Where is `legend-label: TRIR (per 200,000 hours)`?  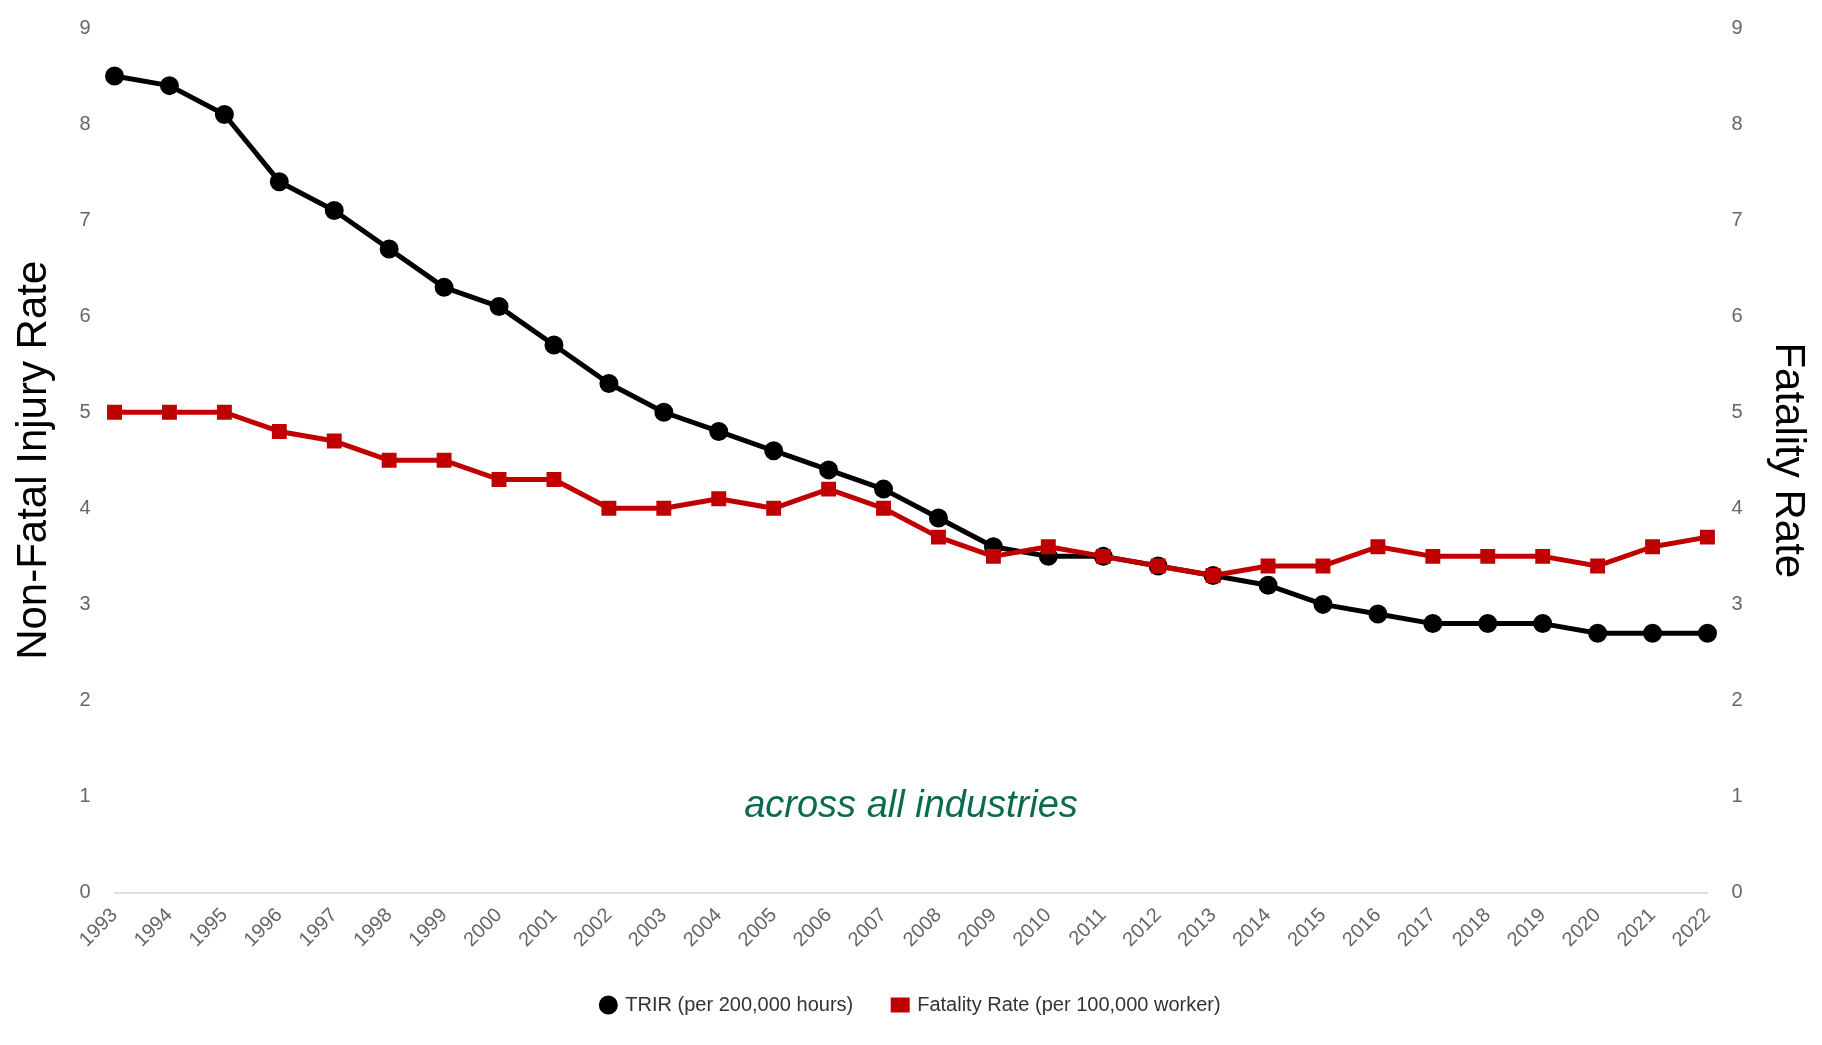
legend-label: TRIR (per 200,000 hours) is located at coordinates (739, 1003).